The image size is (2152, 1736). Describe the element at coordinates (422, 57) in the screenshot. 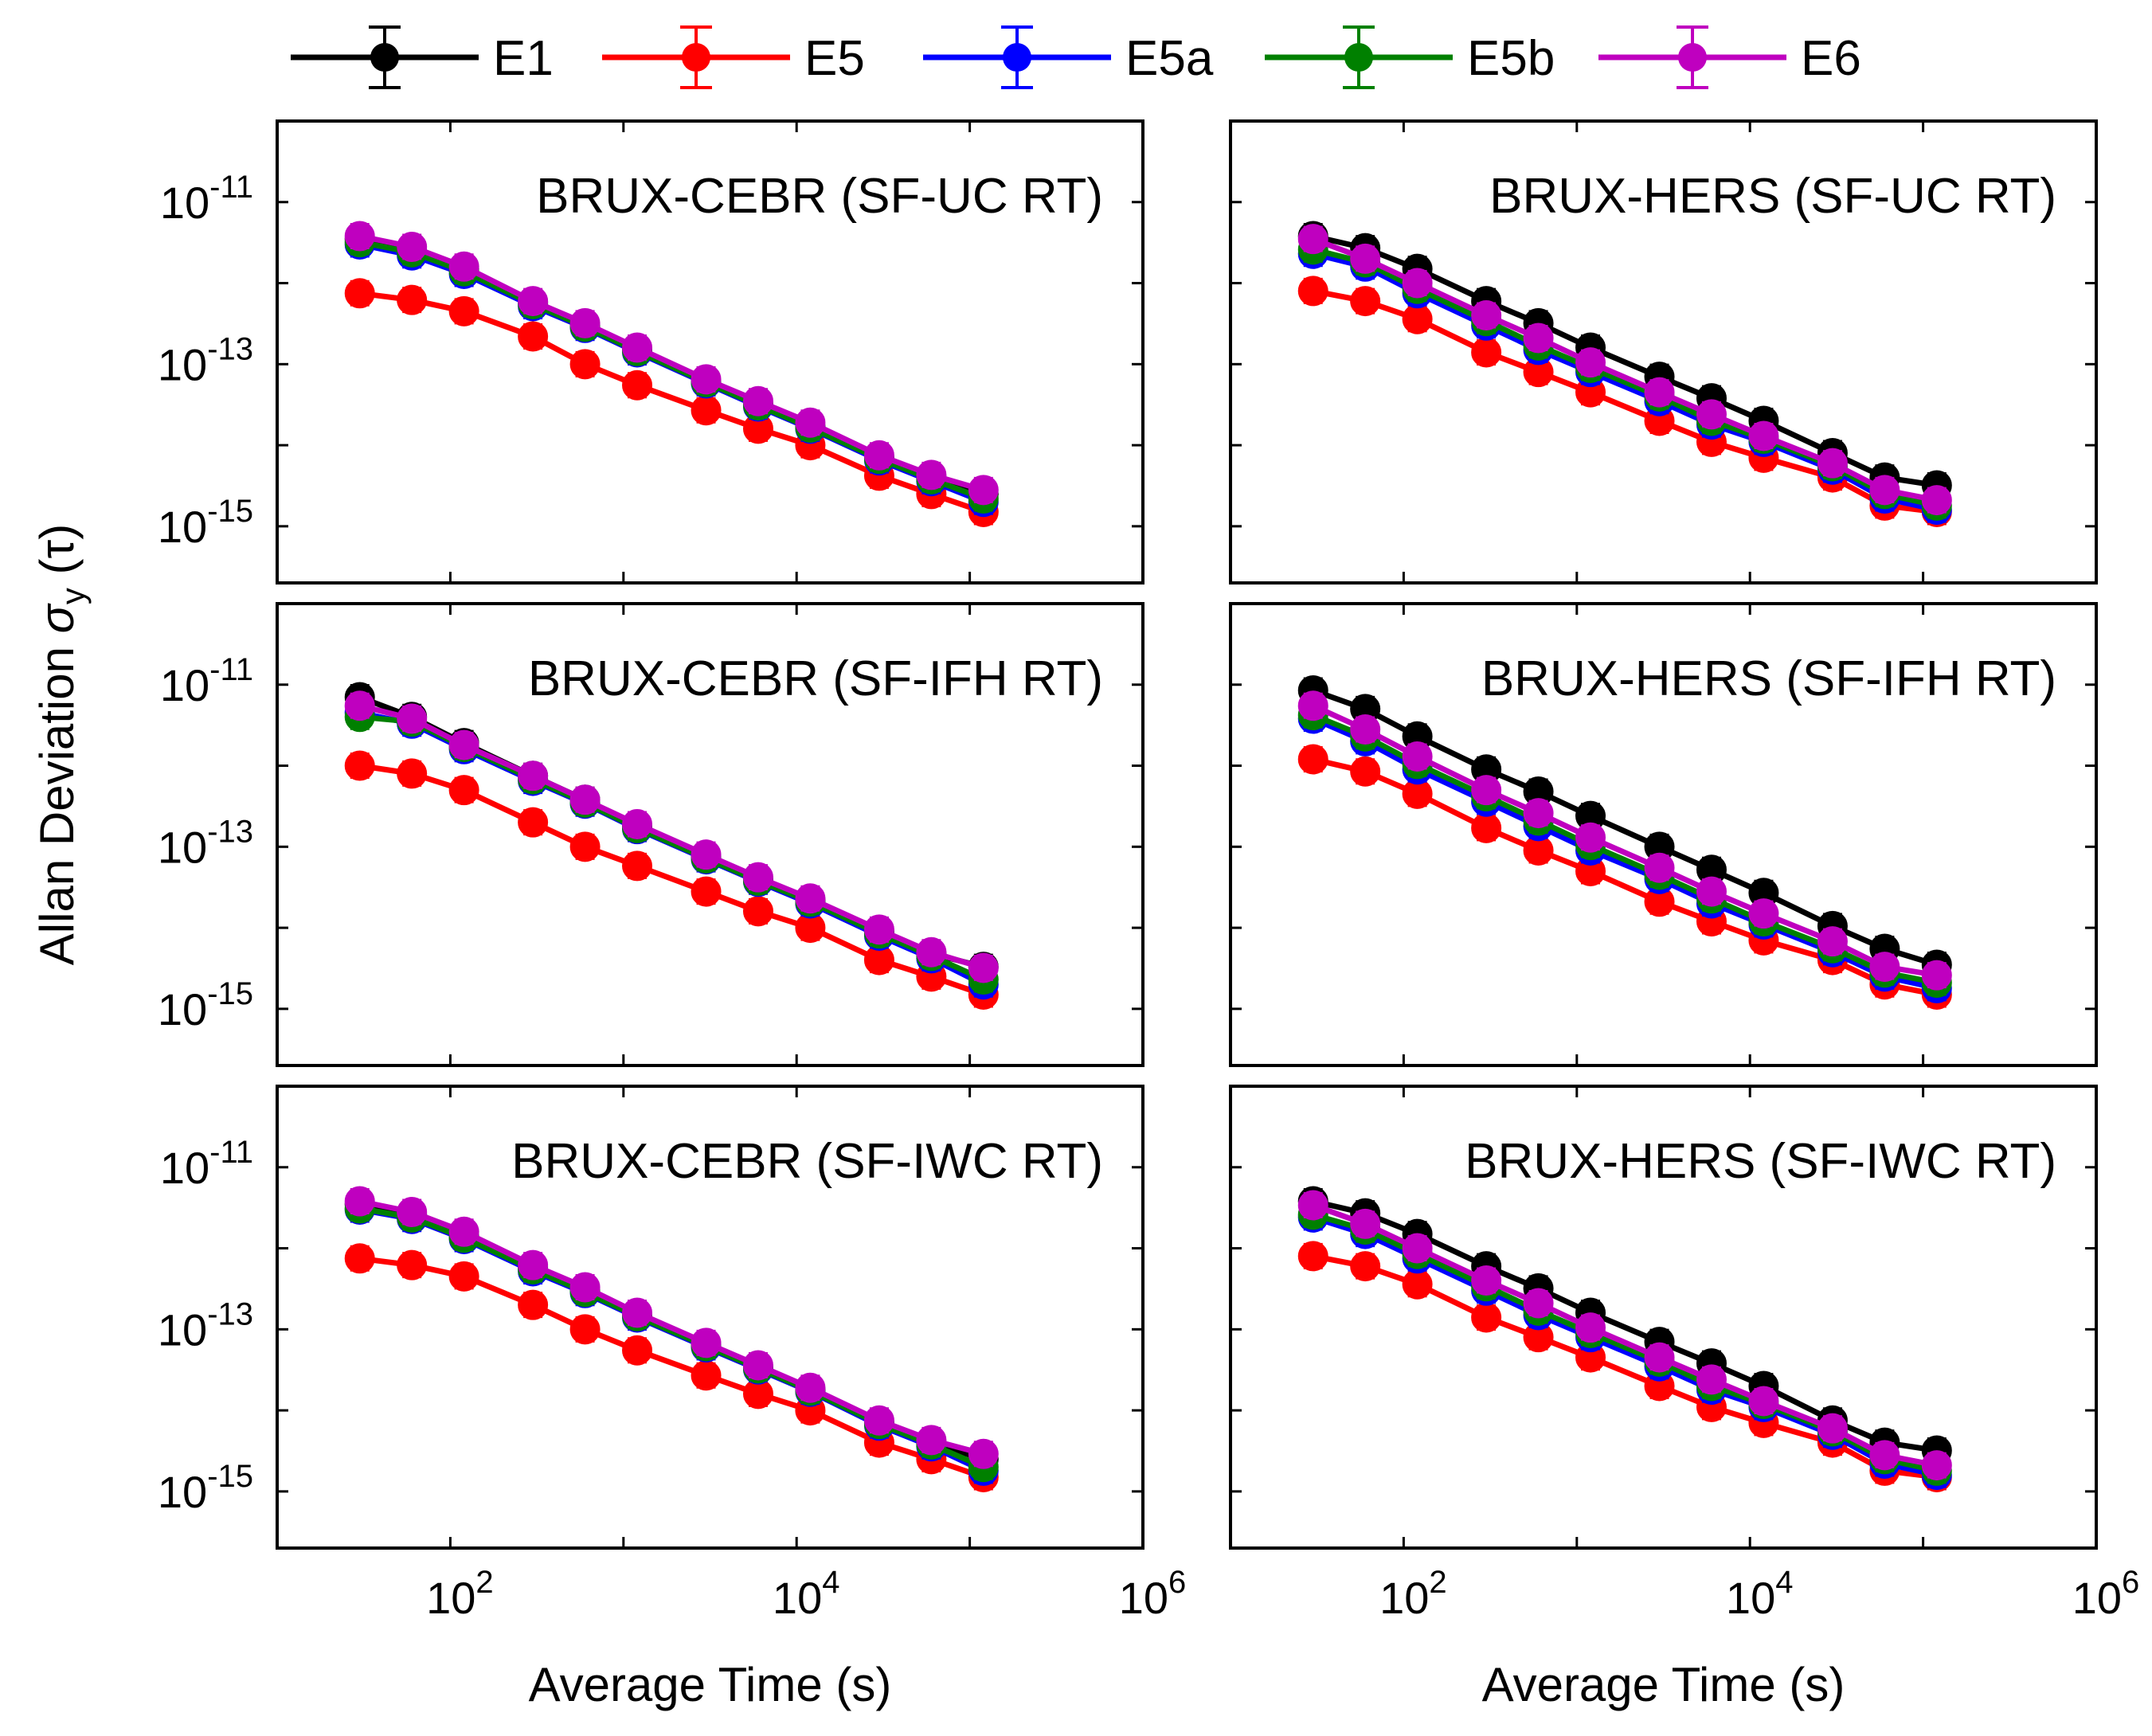

I see `legend-entry-e1: E1` at that location.